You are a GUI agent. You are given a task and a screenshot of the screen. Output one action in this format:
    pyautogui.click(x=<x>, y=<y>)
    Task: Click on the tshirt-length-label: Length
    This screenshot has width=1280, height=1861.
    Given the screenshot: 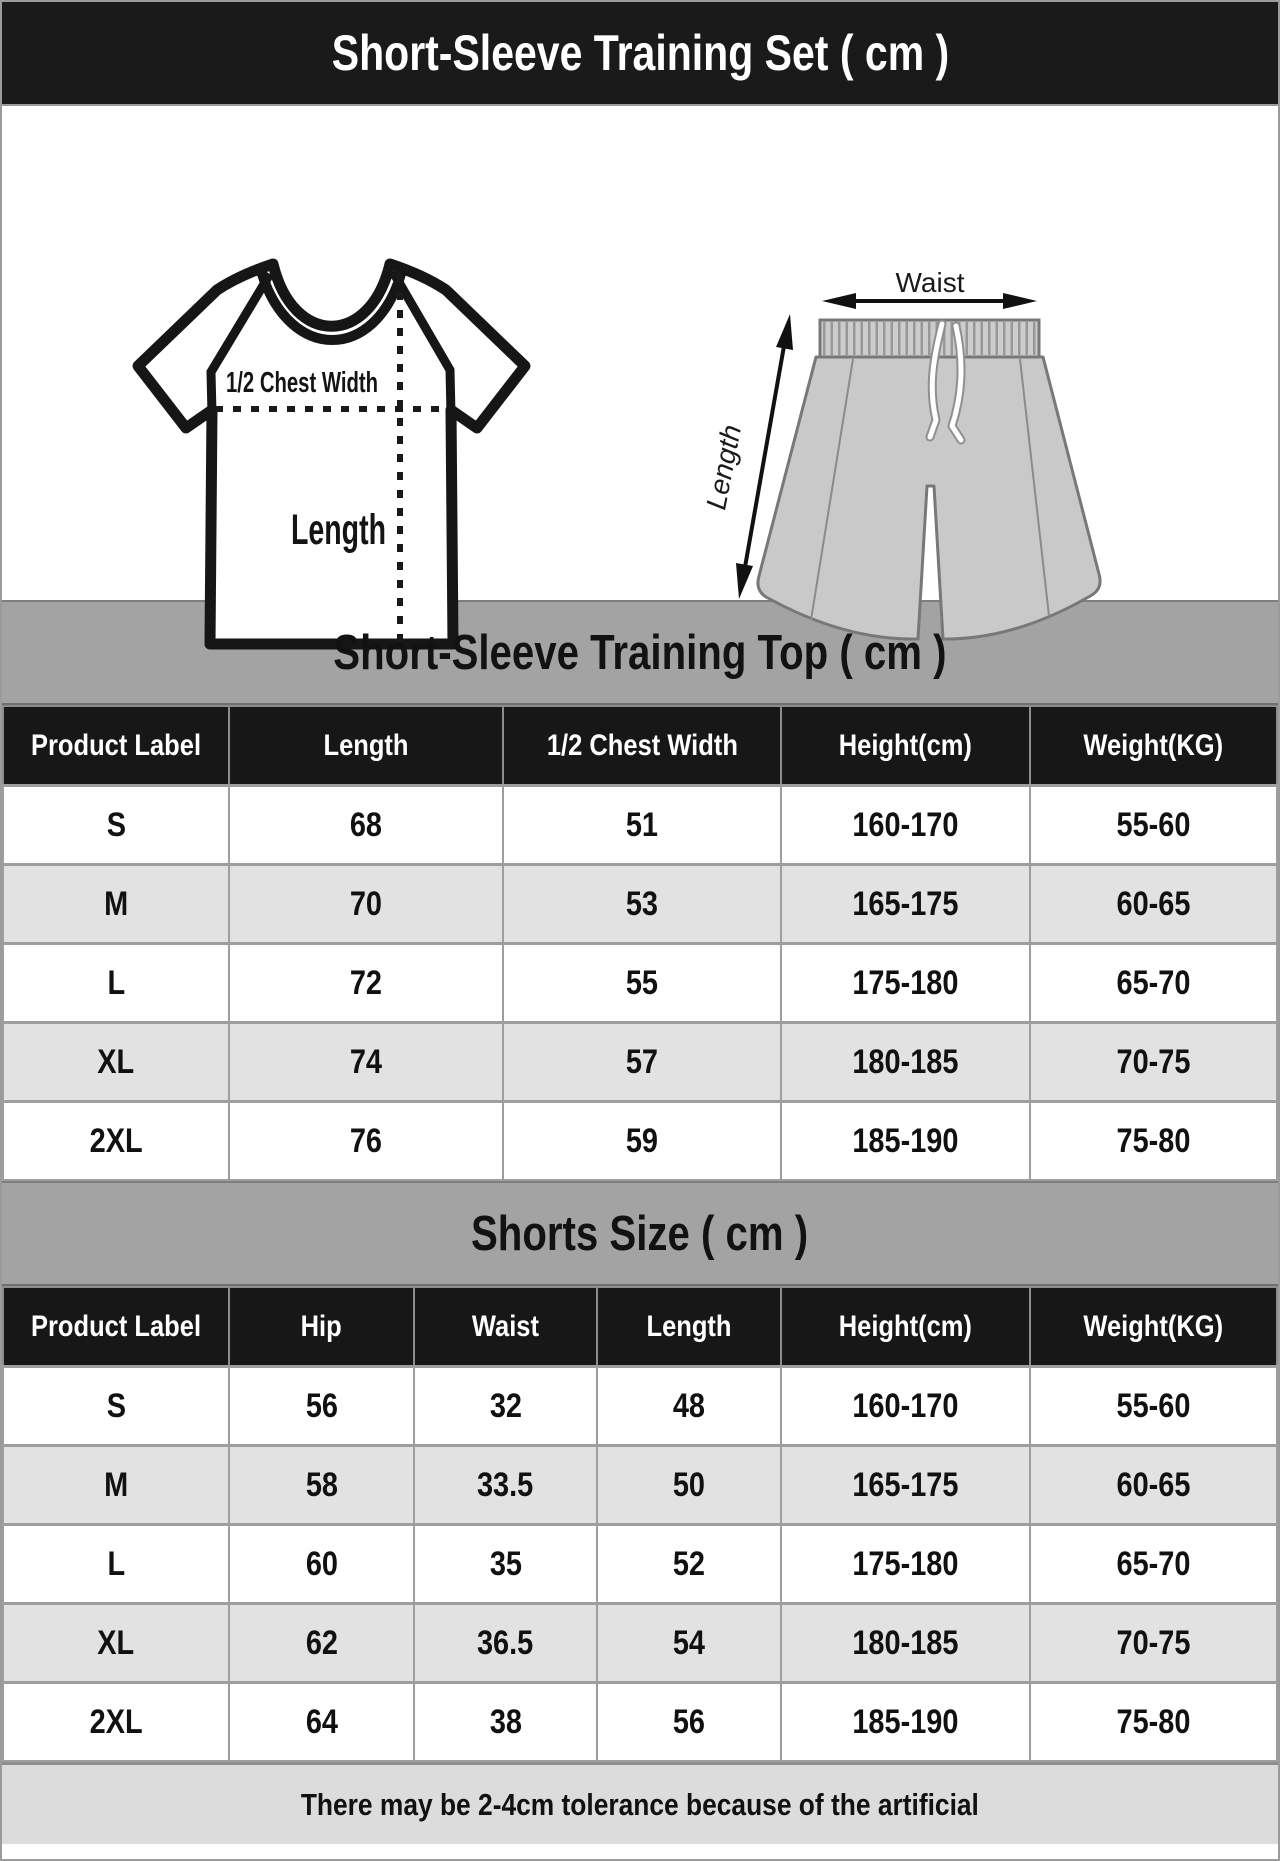 What is the action you would take?
    pyautogui.click(x=338, y=530)
    